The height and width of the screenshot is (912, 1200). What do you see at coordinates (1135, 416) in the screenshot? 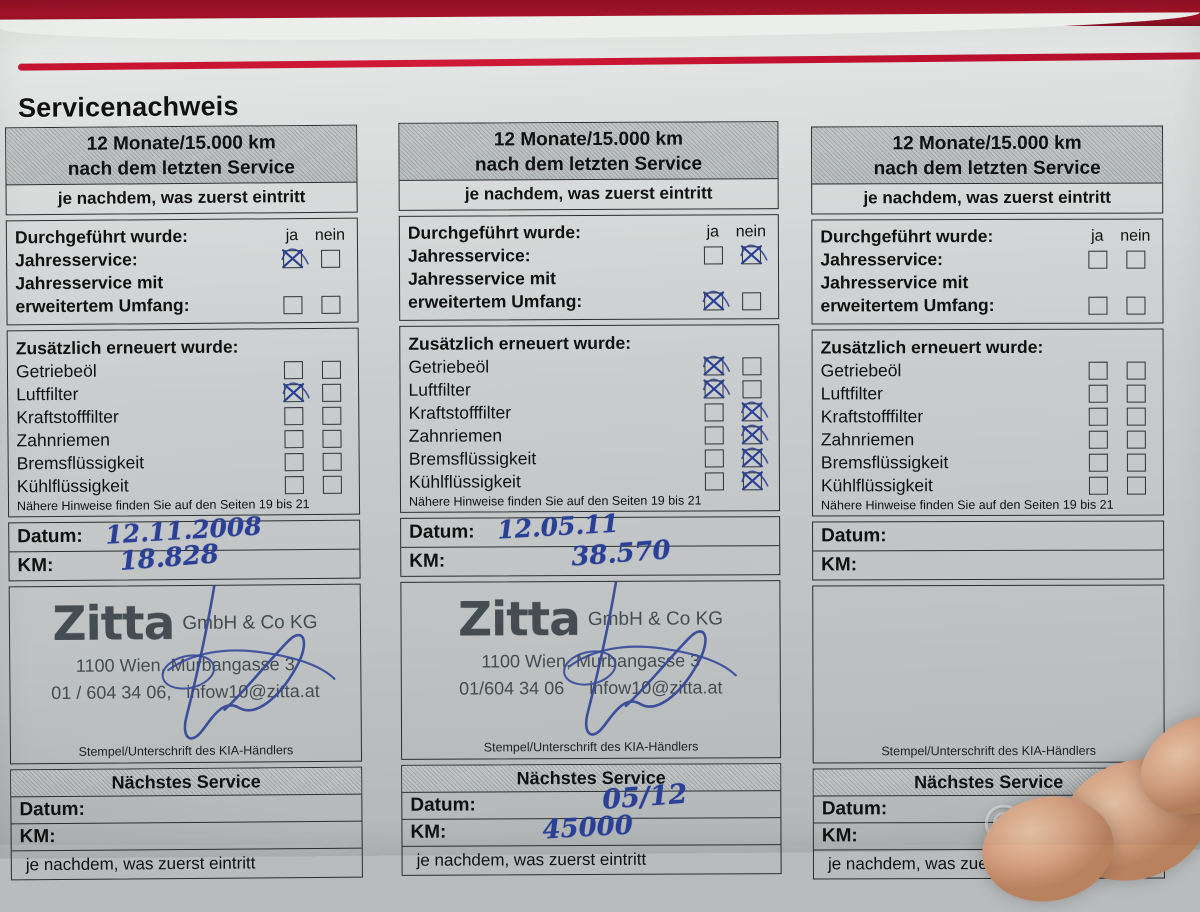
I see `checkbox-column-3-2-nein` at bounding box center [1135, 416].